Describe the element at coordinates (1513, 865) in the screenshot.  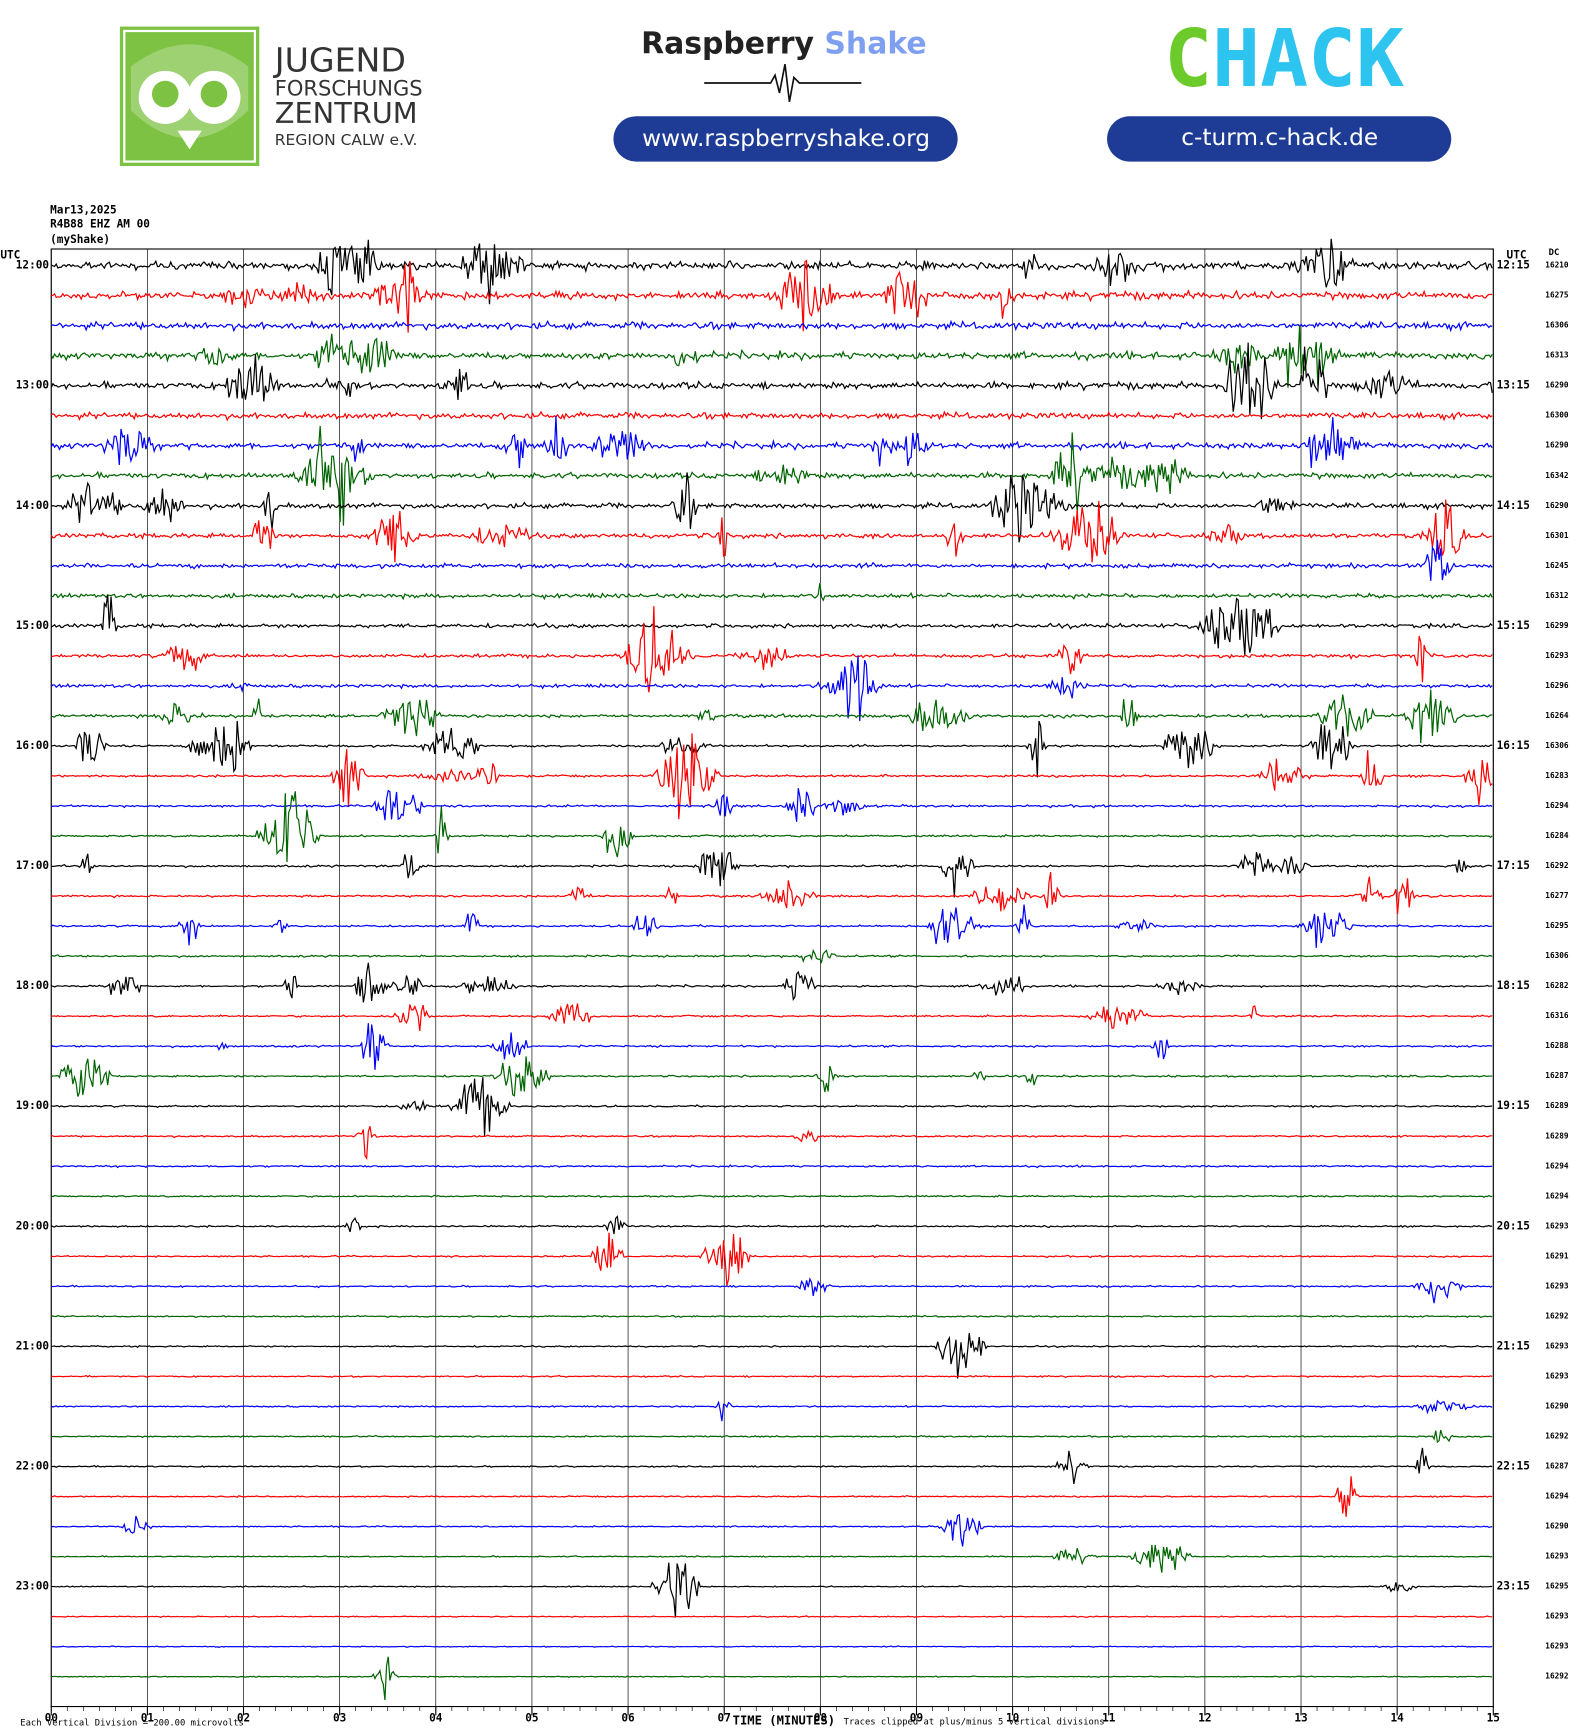
I see `row-time-label: 17:15` at that location.